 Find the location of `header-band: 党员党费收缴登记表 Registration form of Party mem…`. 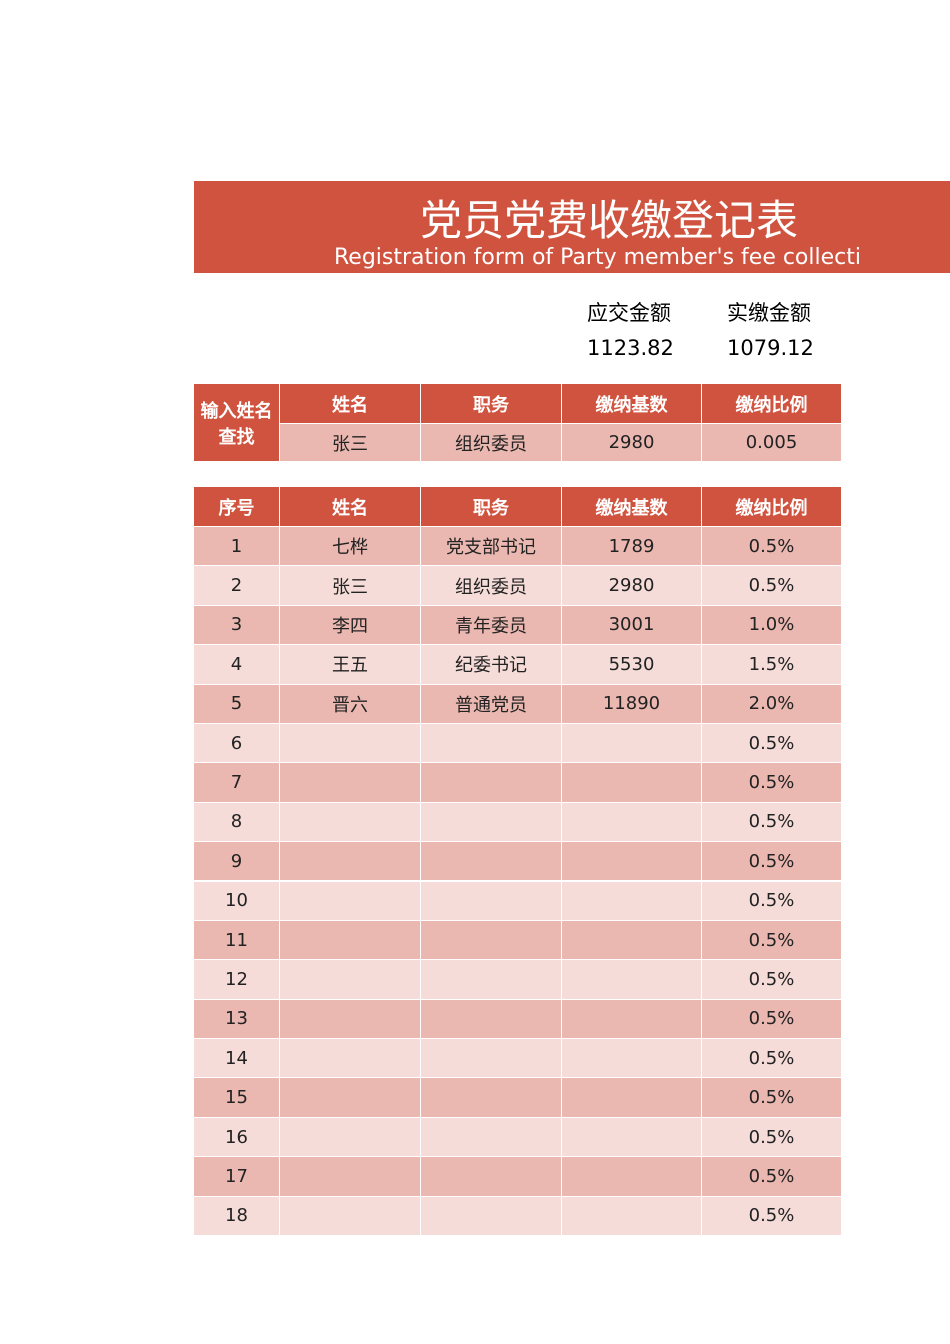

header-band: 党员党费收缴登记表 Registration form of Party mem… is located at coordinates (572, 227).